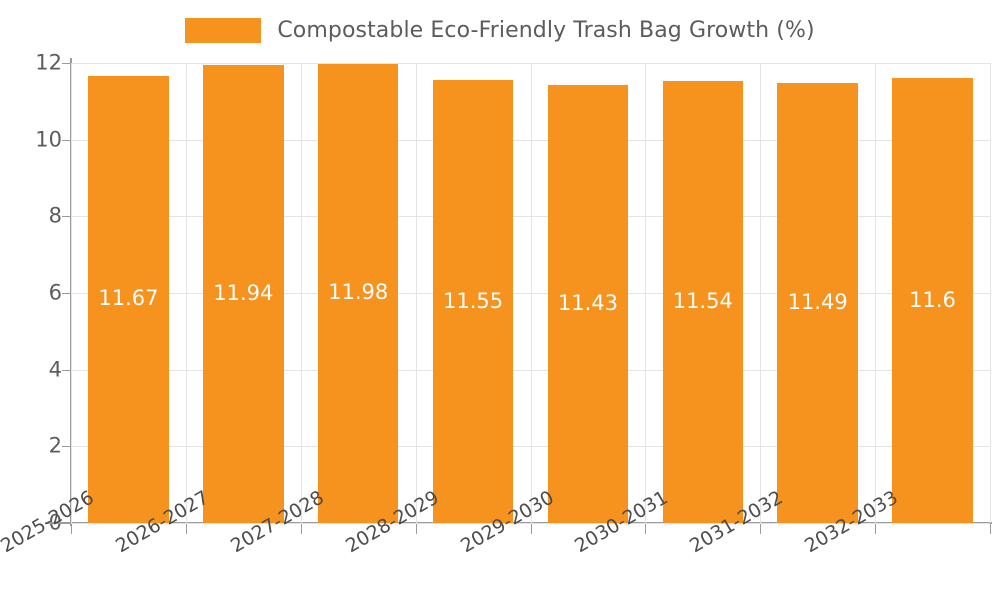 The width and height of the screenshot is (1000, 600). I want to click on bar: 11.67, so click(128, 299).